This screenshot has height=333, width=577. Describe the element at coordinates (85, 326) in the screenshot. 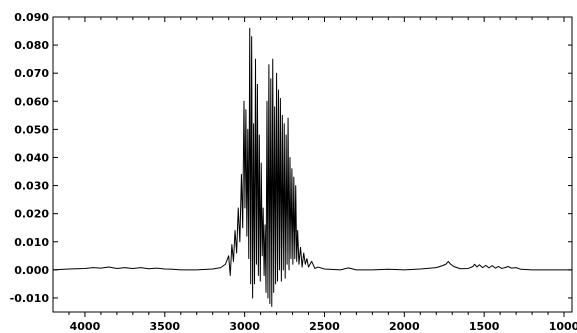

I see `x-tick-label: 4000` at that location.